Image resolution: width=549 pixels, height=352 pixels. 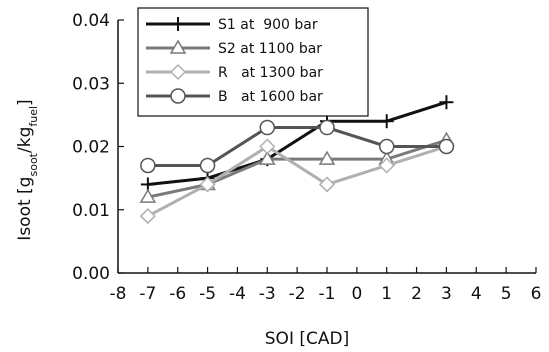 What do you see at coordinates (356, 294) in the screenshot?
I see `x-tick-label: 0` at bounding box center [356, 294].